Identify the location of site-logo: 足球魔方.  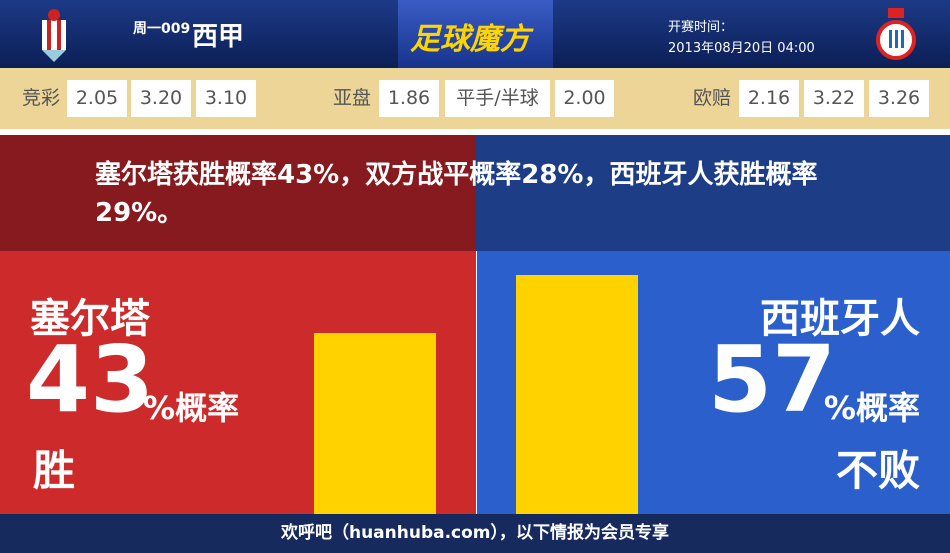
(470, 39).